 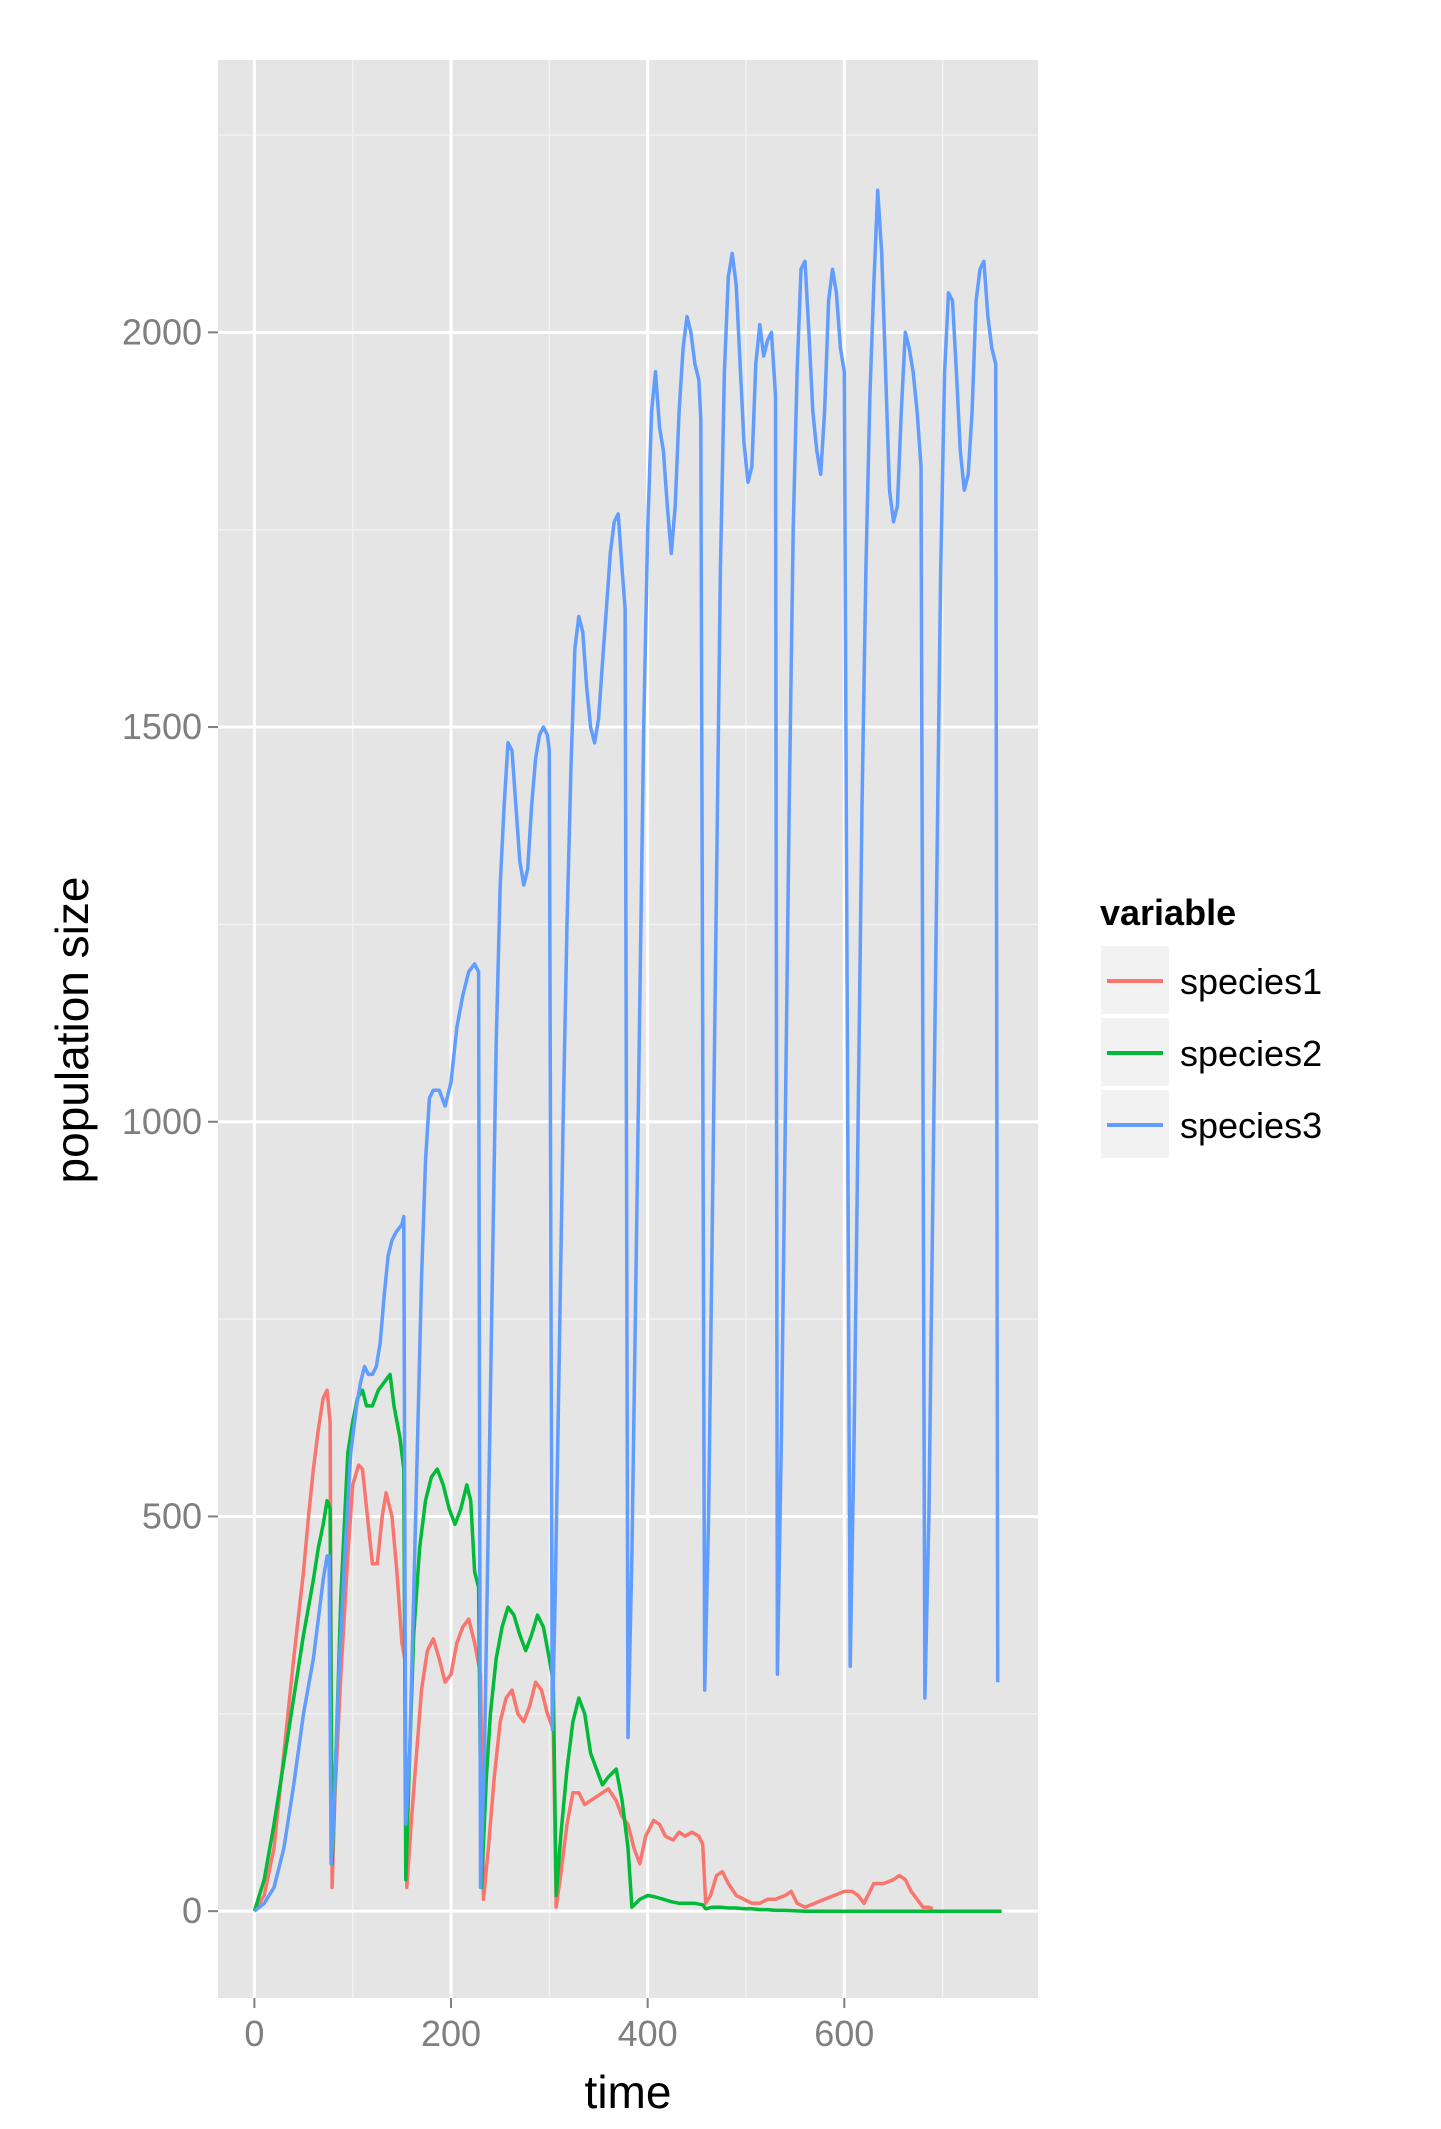 I want to click on x-tick-label: 200, so click(x=451, y=2033).